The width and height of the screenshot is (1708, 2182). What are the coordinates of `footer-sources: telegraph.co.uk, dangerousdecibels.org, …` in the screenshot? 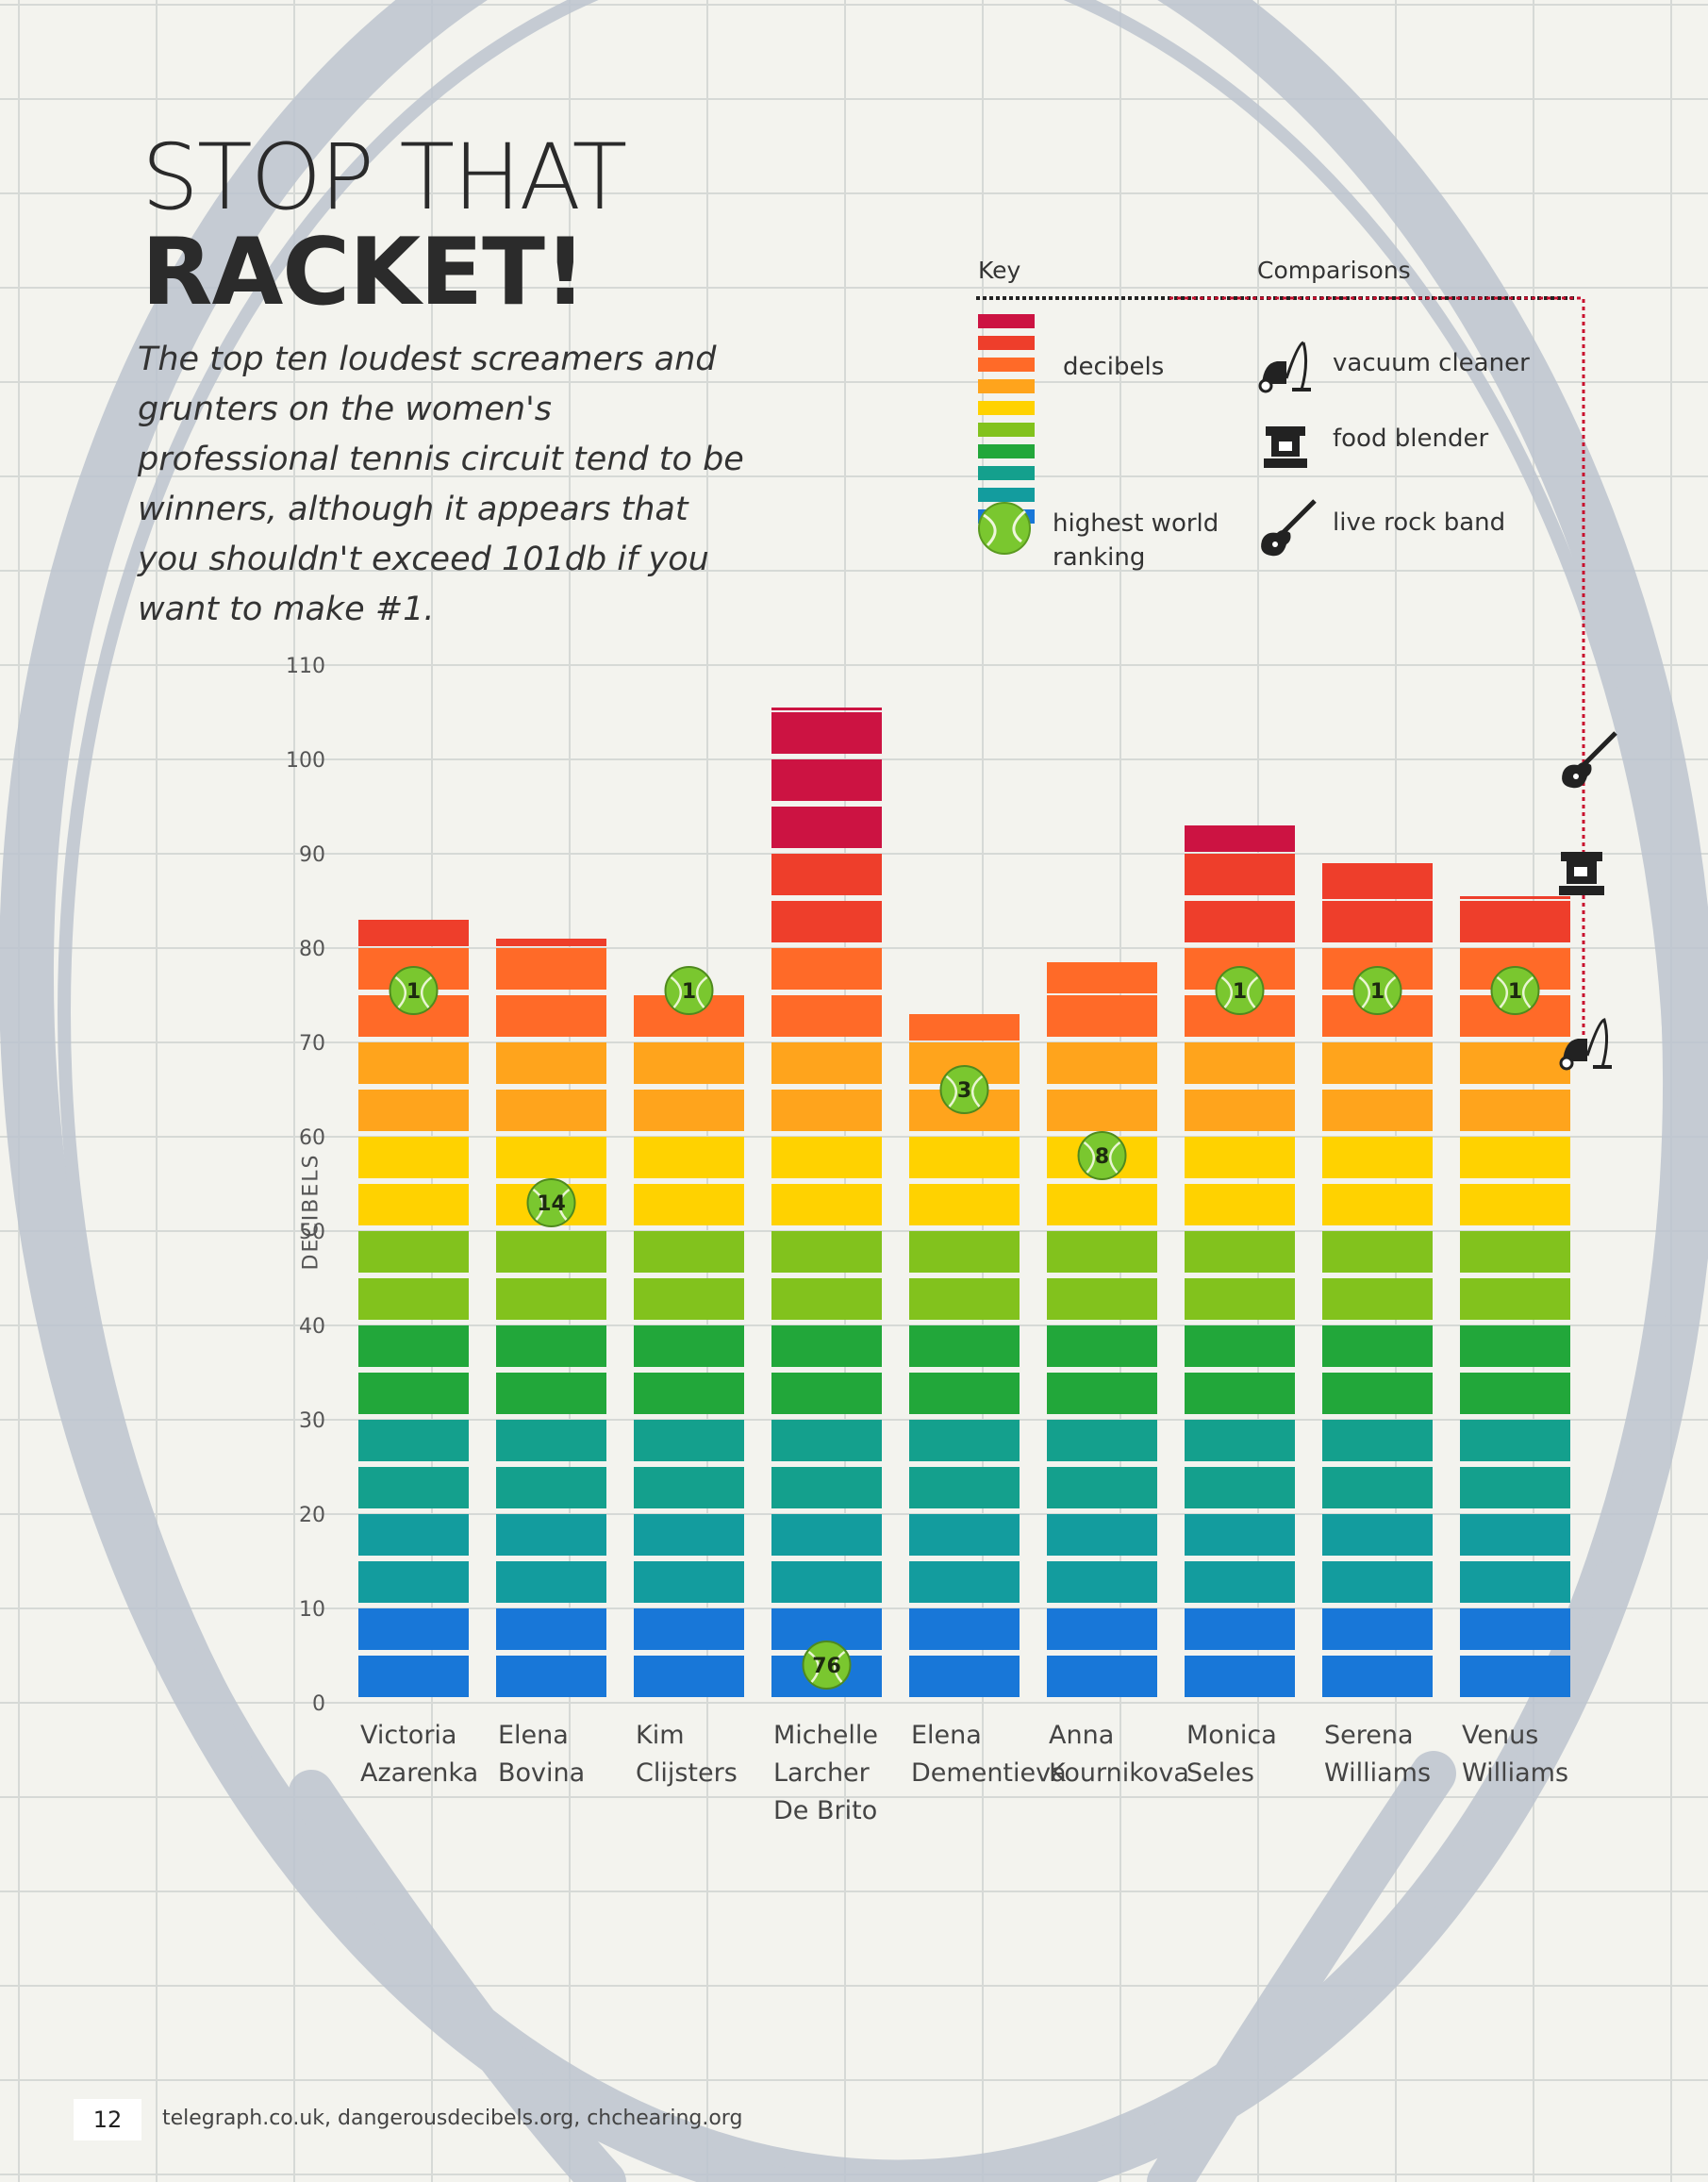 It's located at (452, 2118).